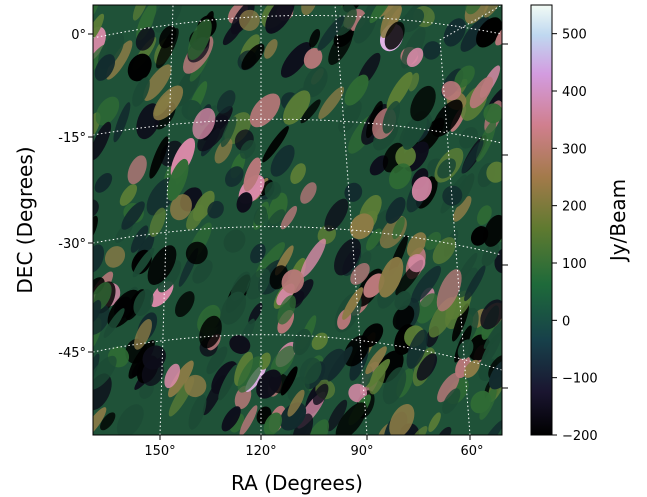 The width and height of the screenshot is (647, 497). I want to click on colorbar: 500 400 300 200 100 0 −100 −200 Jy/Beam, so click(580, 224).